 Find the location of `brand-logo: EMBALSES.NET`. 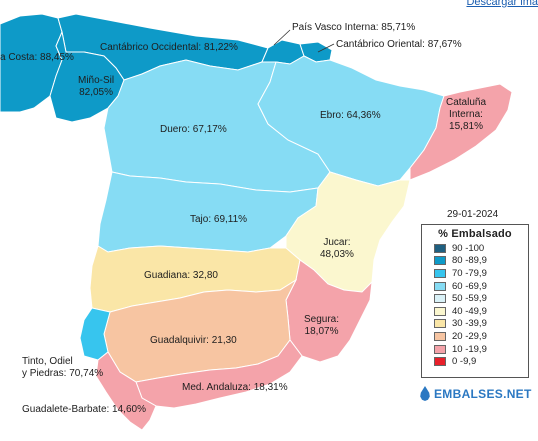

brand-logo: EMBALSES.NET is located at coordinates (475, 393).